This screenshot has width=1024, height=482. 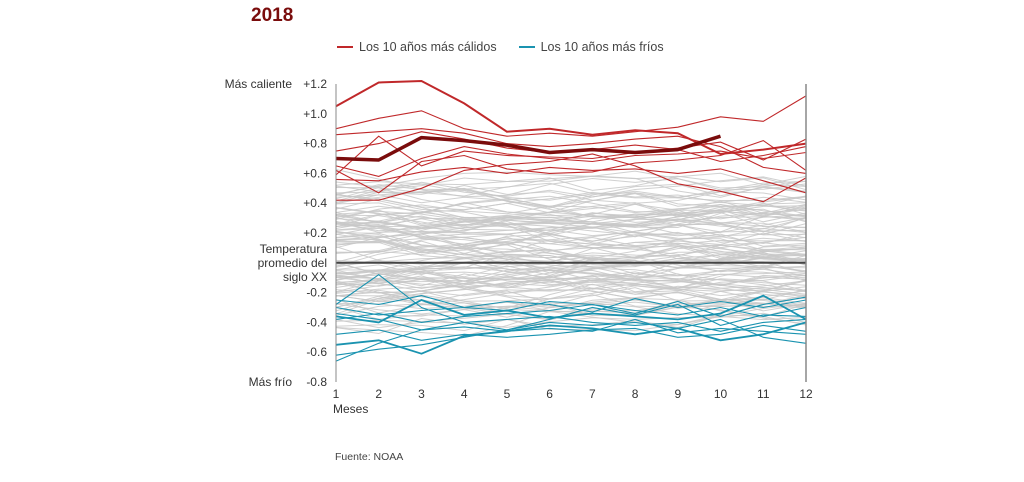 What do you see at coordinates (316, 352) in the screenshot?
I see `y-tick-label: -0.6` at bounding box center [316, 352].